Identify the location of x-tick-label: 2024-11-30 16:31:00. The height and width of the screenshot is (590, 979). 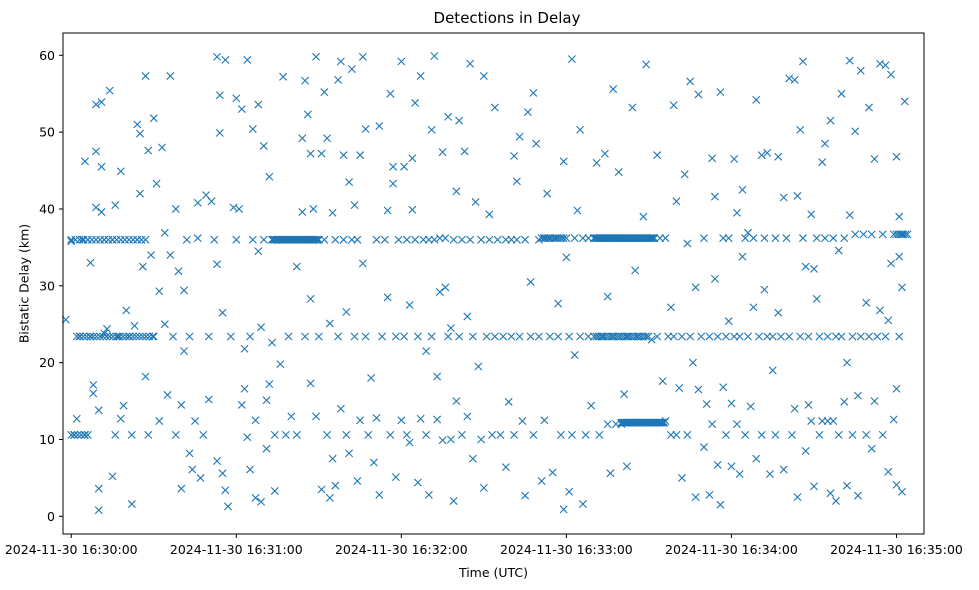
(236, 549).